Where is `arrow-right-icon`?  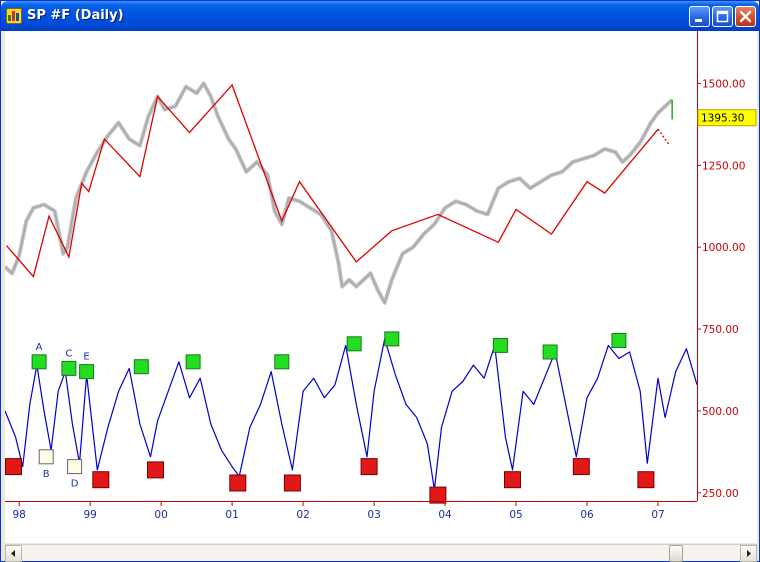
arrow-right-icon is located at coordinates (749, 553).